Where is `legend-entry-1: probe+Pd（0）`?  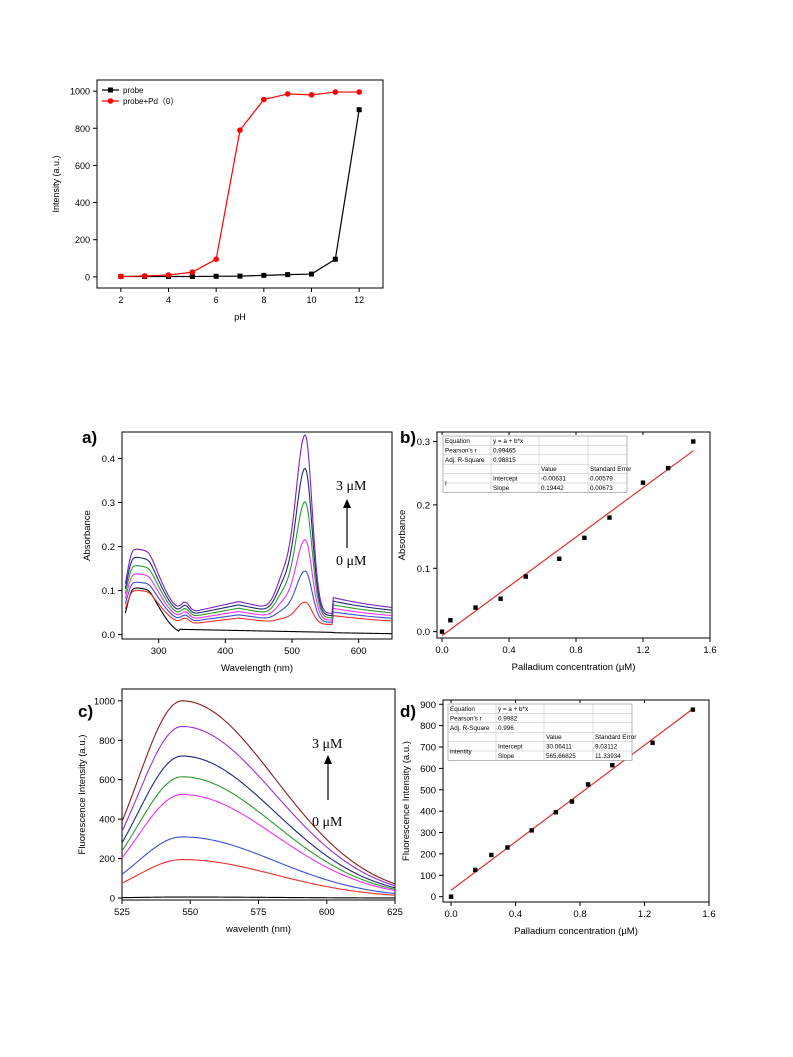 legend-entry-1: probe+Pd（0） is located at coordinates (150, 101).